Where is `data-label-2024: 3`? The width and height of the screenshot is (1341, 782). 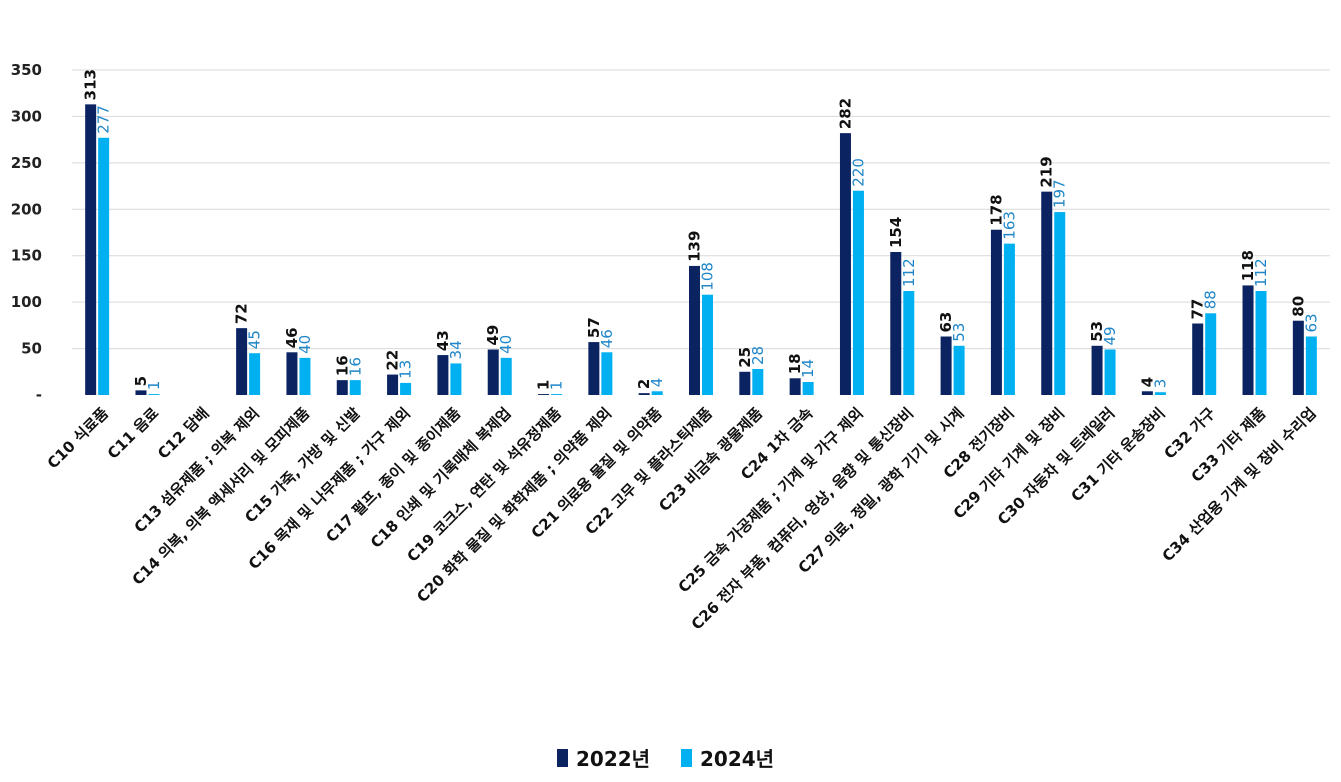
data-label-2024: 3 is located at coordinates (1160, 384).